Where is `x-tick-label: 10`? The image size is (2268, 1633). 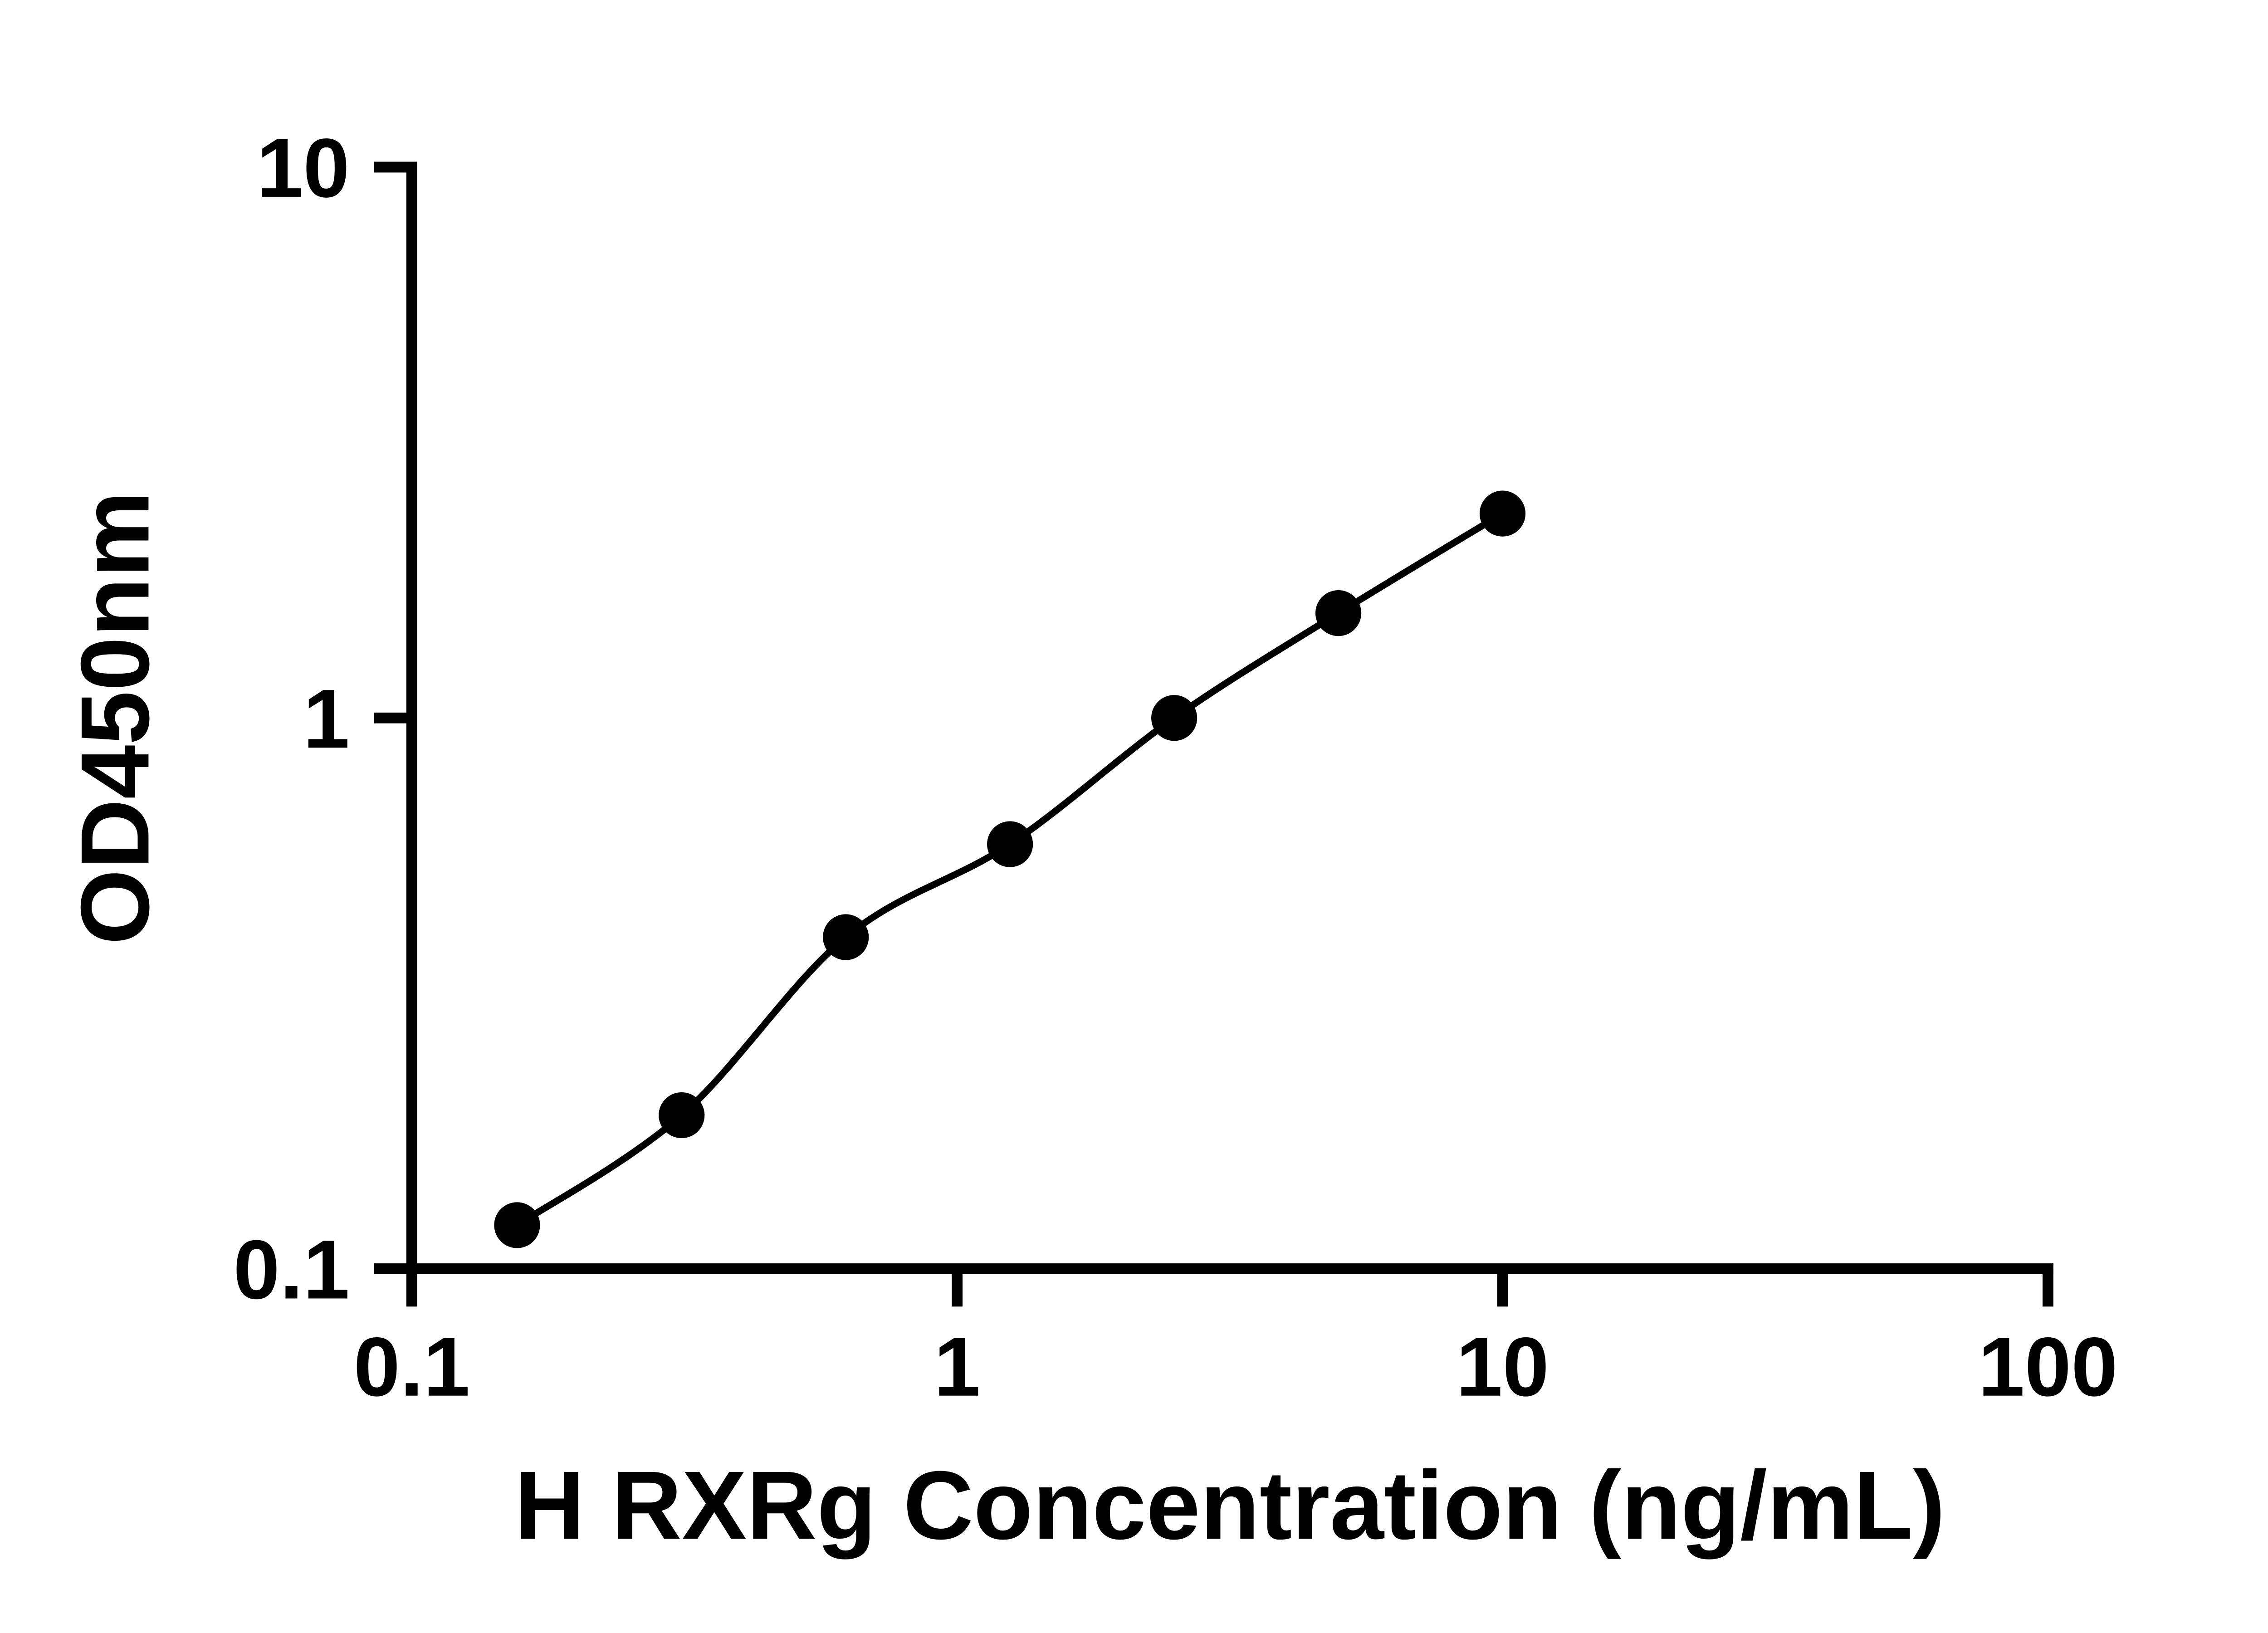
x-tick-label: 10 is located at coordinates (1503, 1367).